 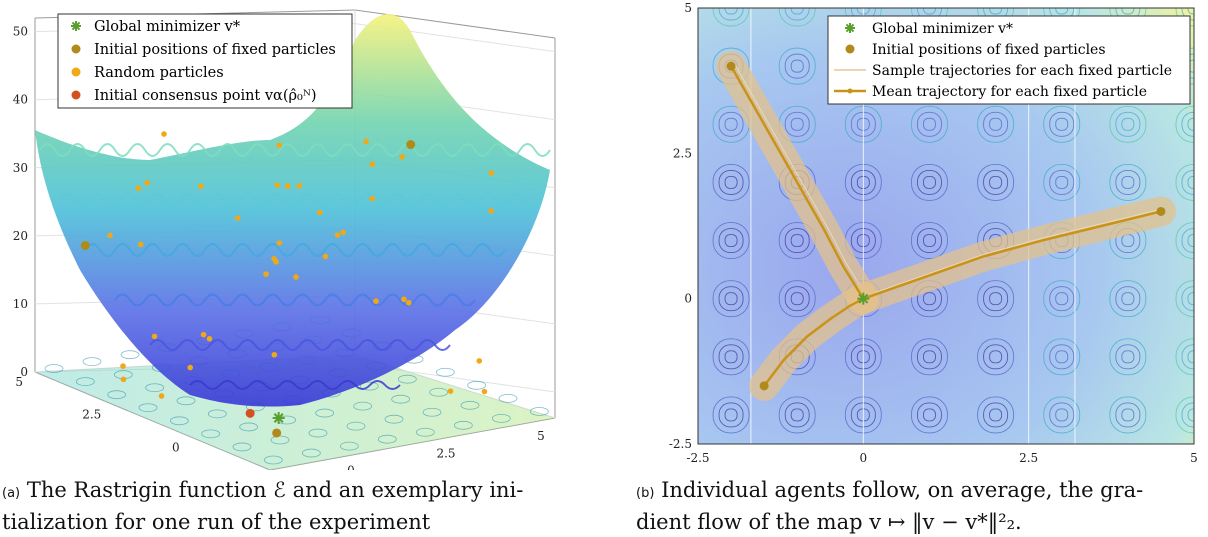 I want to click on legend-marker-icon, so click(x=850, y=49).